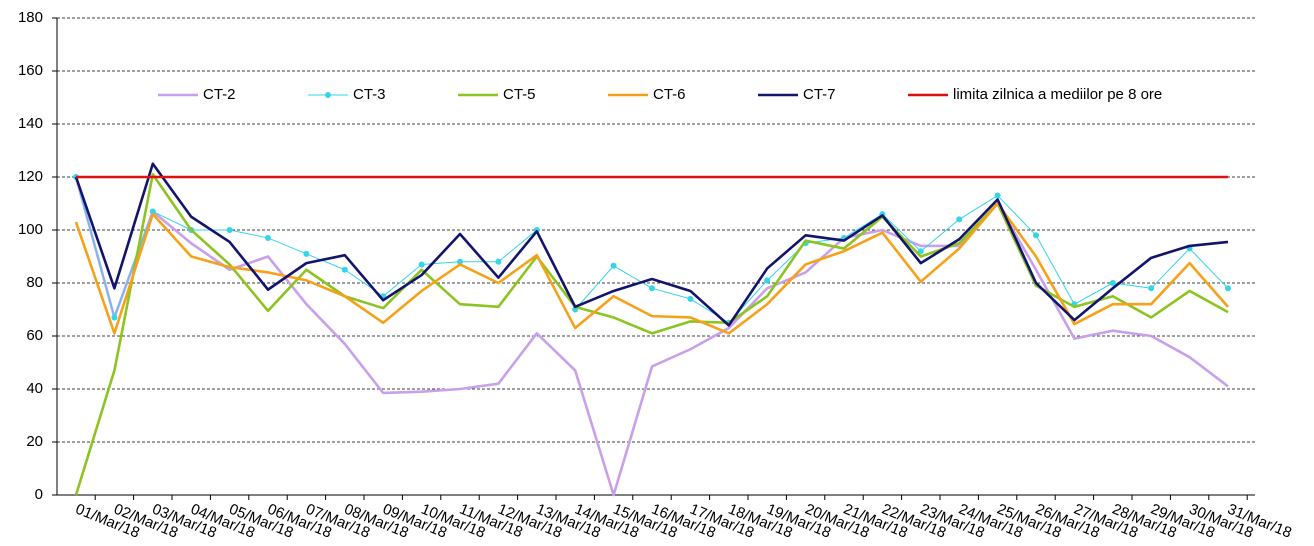 The width and height of the screenshot is (1314, 546). I want to click on legend-item: limita zilnica a mediilor pe 8 ore, so click(1035, 94).